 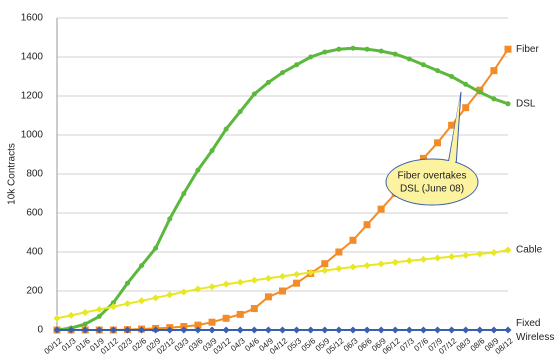 I want to click on y-tick-label: 1600, so click(x=32, y=18).